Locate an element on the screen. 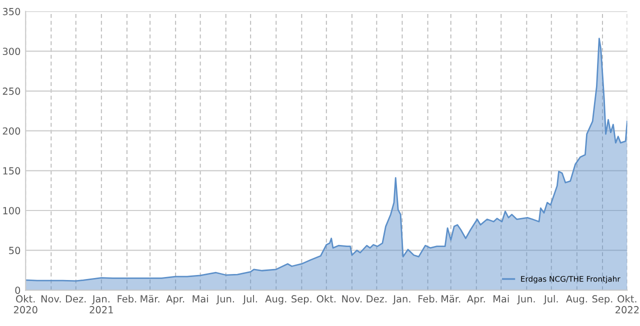  y-tick-label: 100 is located at coordinates (11, 210).